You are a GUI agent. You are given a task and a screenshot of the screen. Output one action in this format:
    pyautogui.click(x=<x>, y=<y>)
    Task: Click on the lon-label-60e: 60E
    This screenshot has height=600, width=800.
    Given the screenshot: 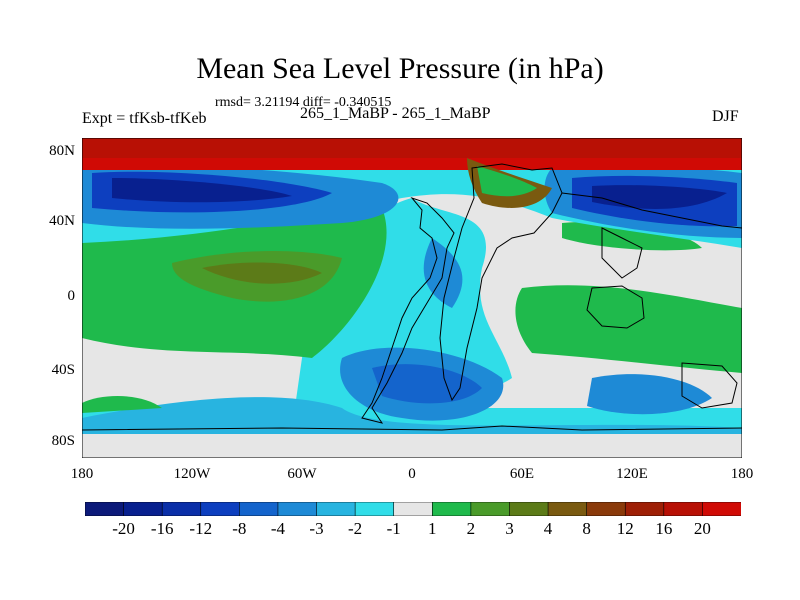 What is the action you would take?
    pyautogui.click(x=522, y=474)
    